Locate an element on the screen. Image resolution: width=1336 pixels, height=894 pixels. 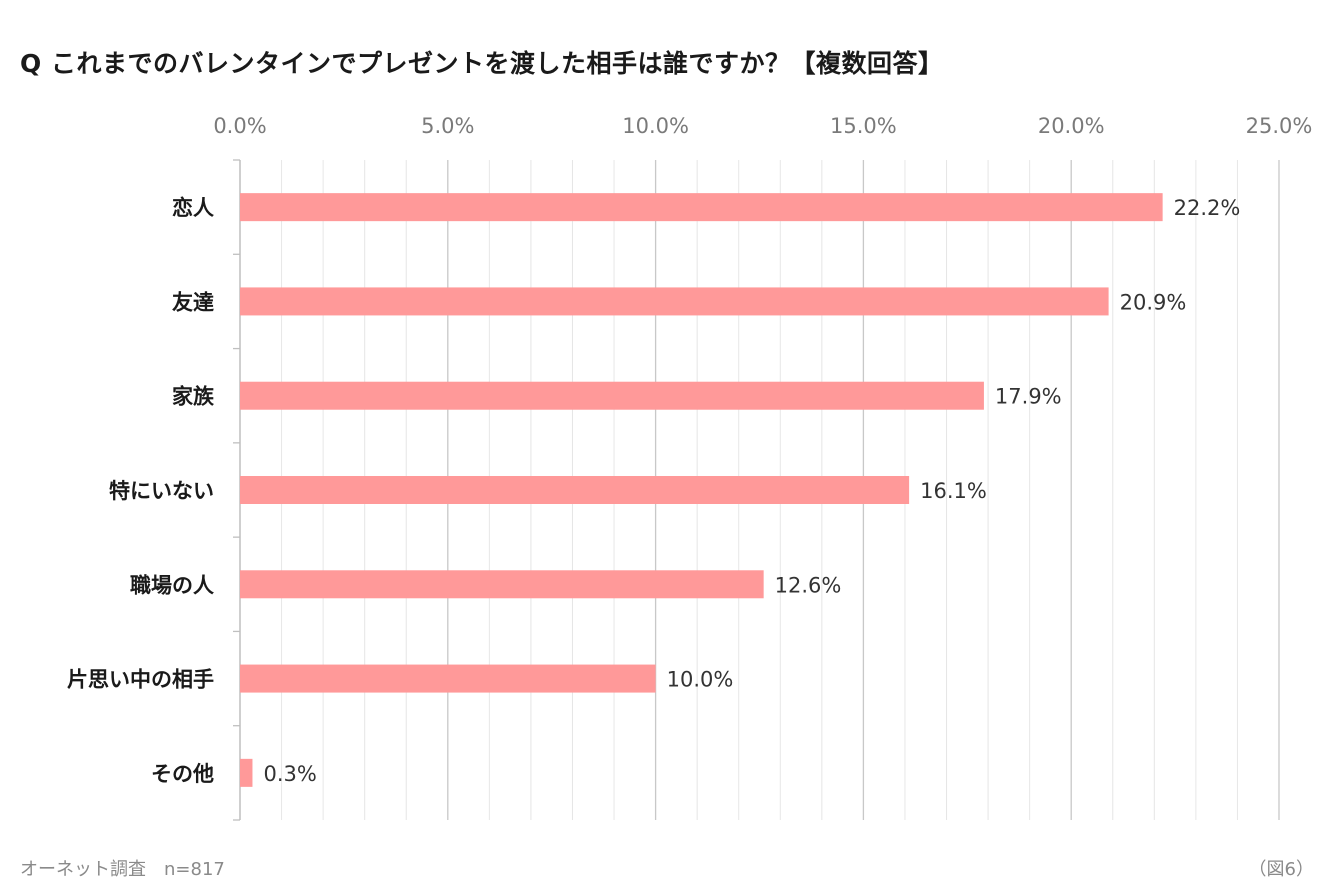
category-label: その他 is located at coordinates (182, 774).